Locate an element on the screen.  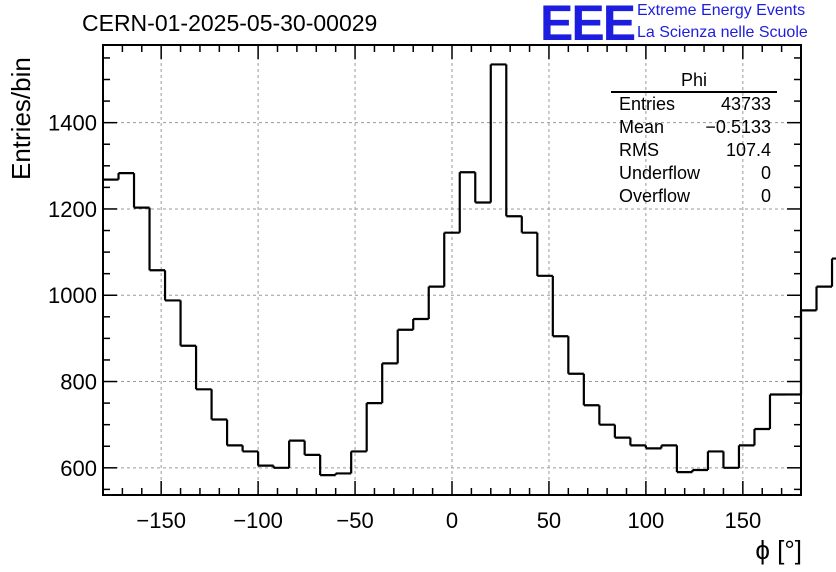
stats-value: −0.5133 is located at coordinates (738, 127).